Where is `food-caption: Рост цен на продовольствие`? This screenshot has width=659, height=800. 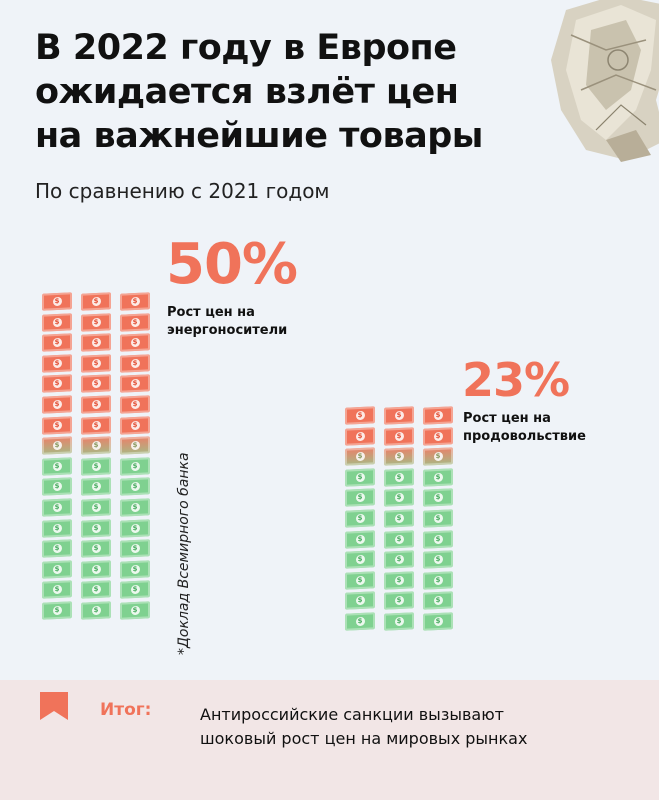 food-caption: Рост цен на продовольствие is located at coordinates (524, 428).